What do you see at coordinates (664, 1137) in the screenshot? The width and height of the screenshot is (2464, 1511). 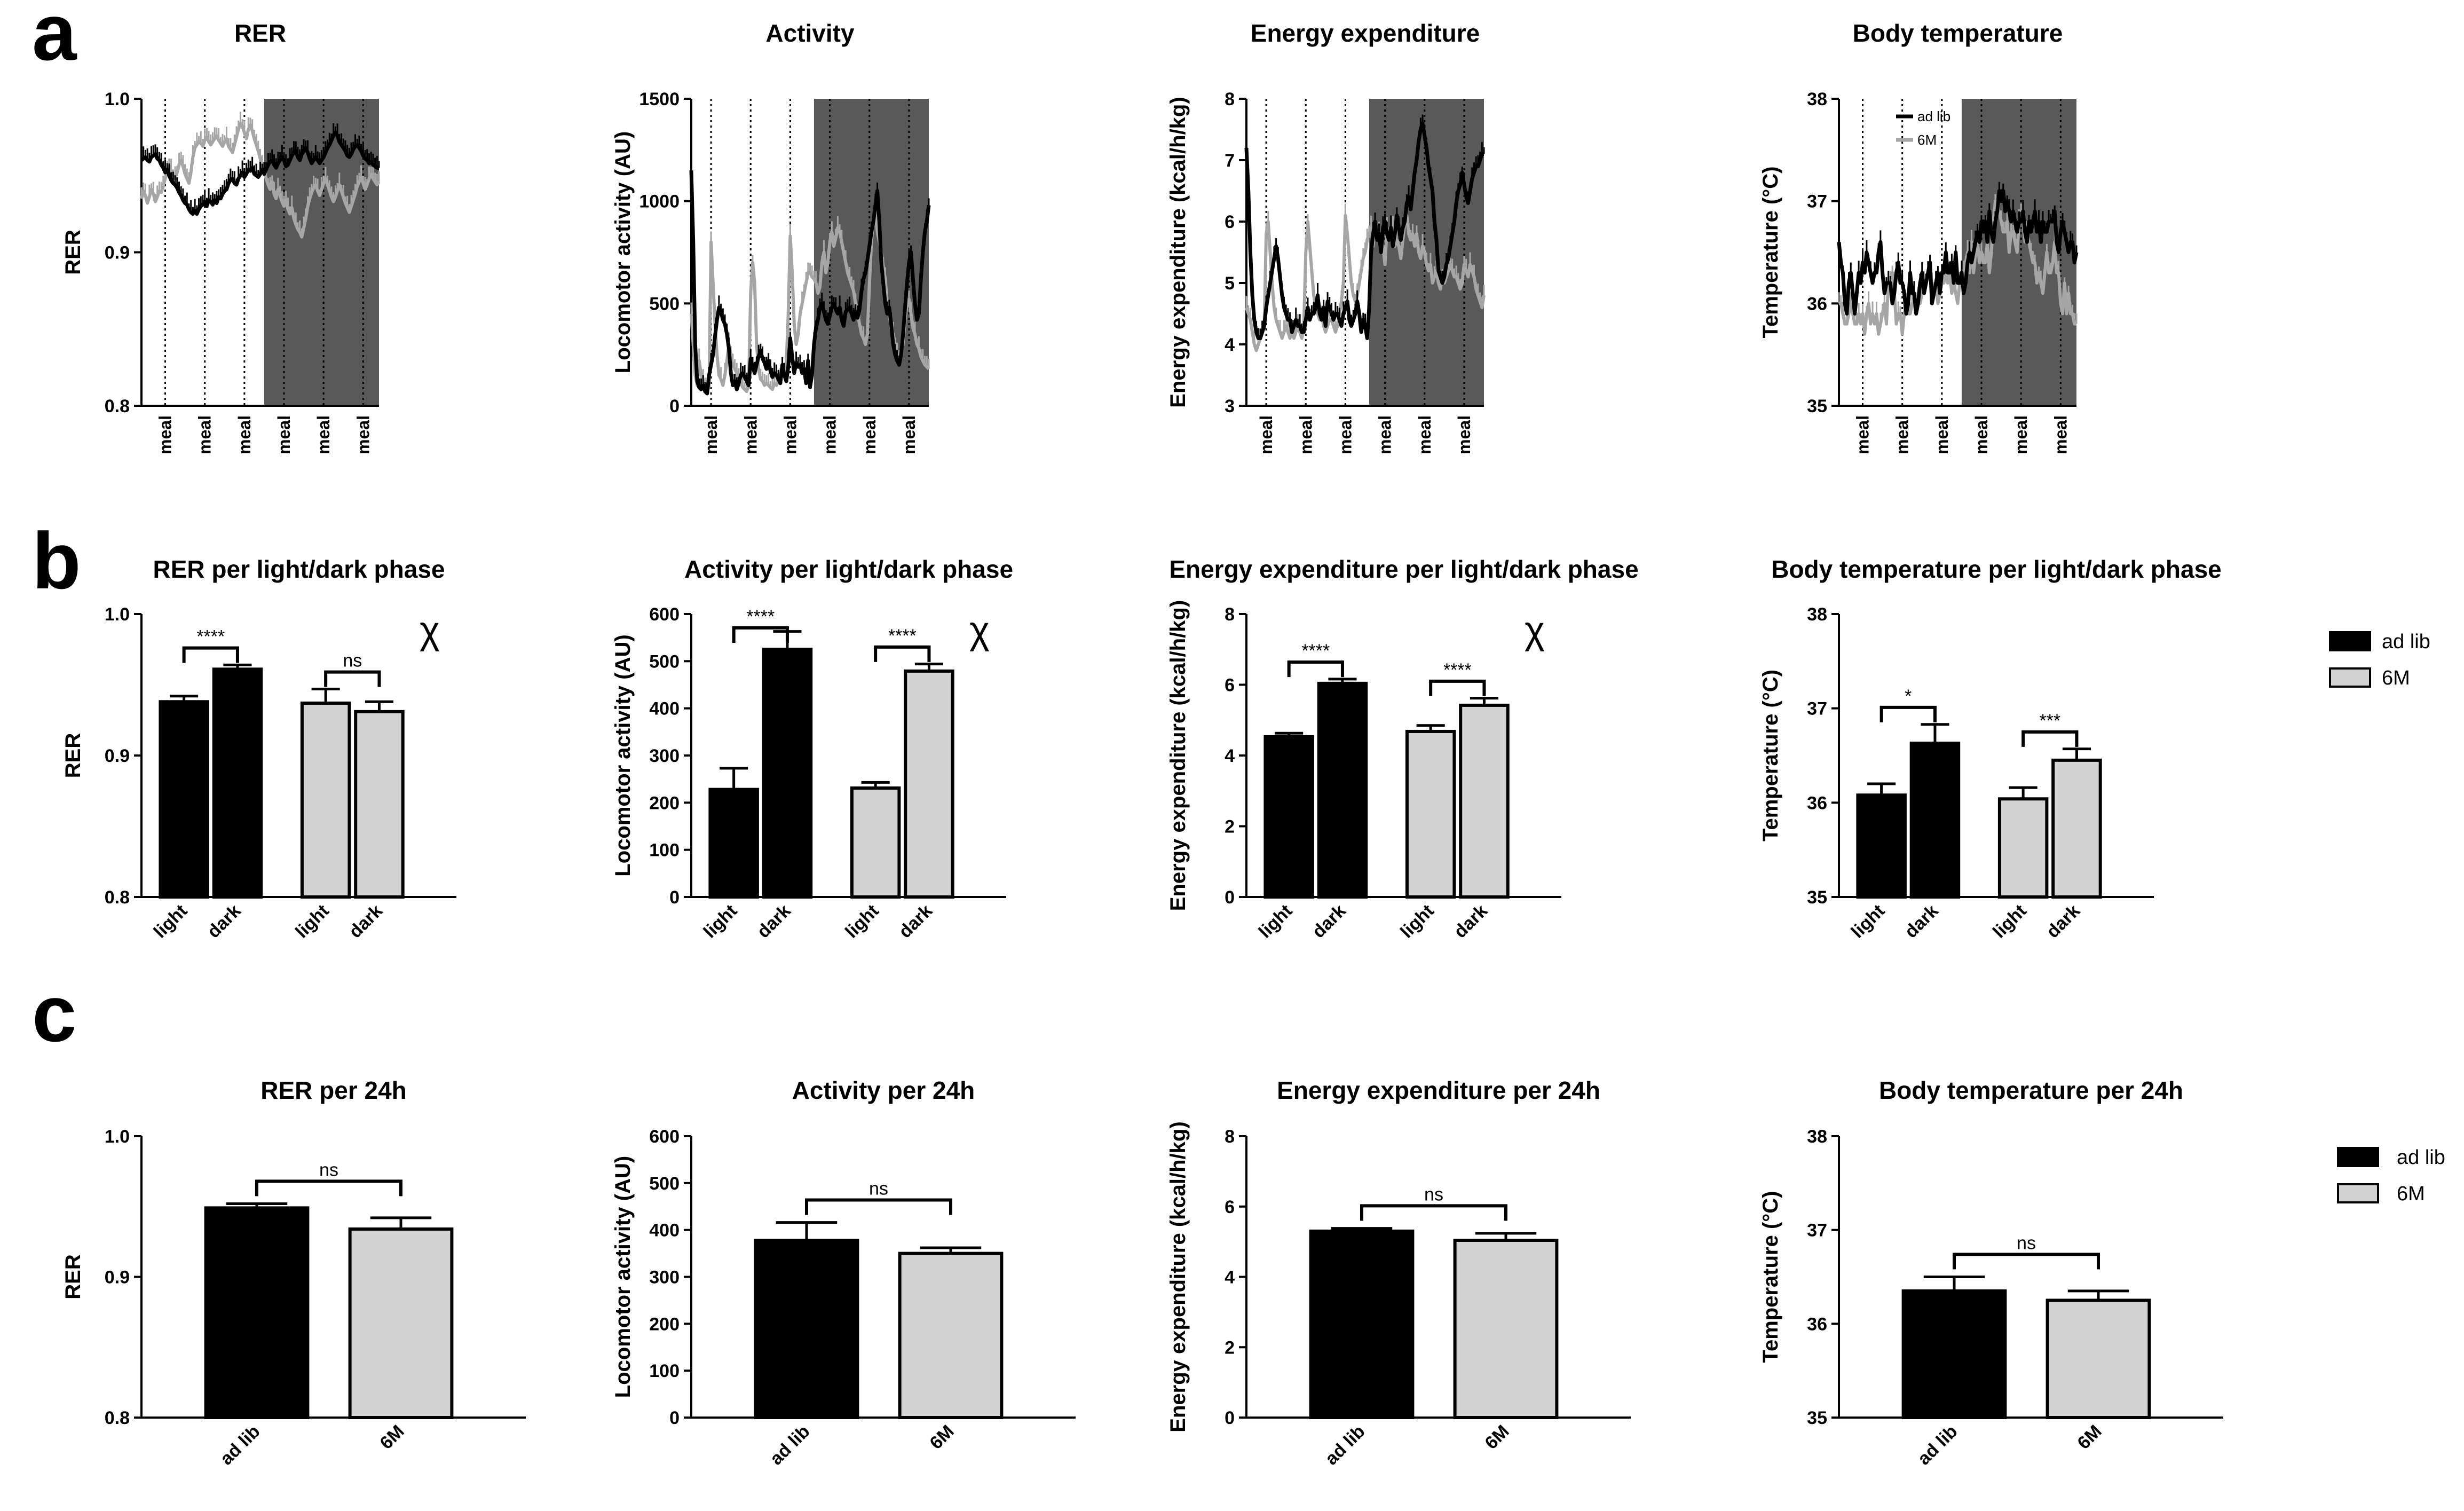 I see `c2-ytick-label-6: 600` at bounding box center [664, 1137].